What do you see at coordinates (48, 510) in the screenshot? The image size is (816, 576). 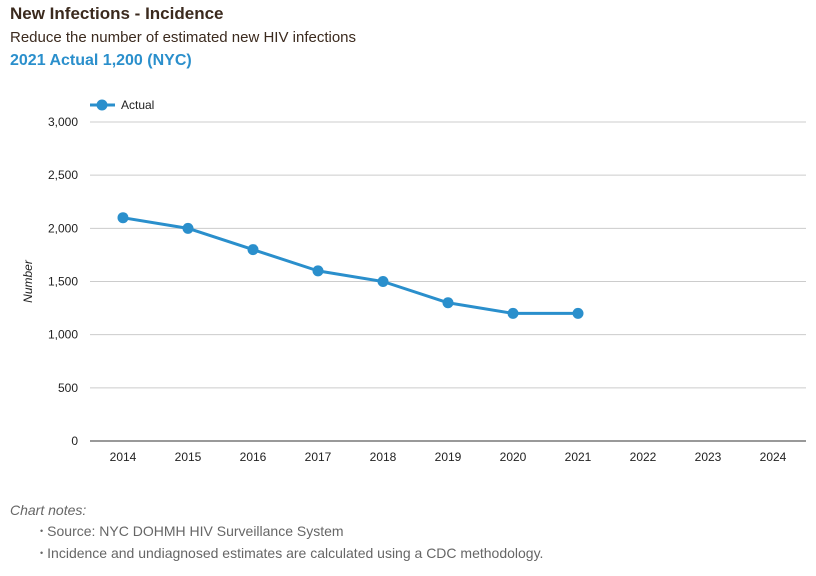 I see `chart-notes-title: Chart notes:` at bounding box center [48, 510].